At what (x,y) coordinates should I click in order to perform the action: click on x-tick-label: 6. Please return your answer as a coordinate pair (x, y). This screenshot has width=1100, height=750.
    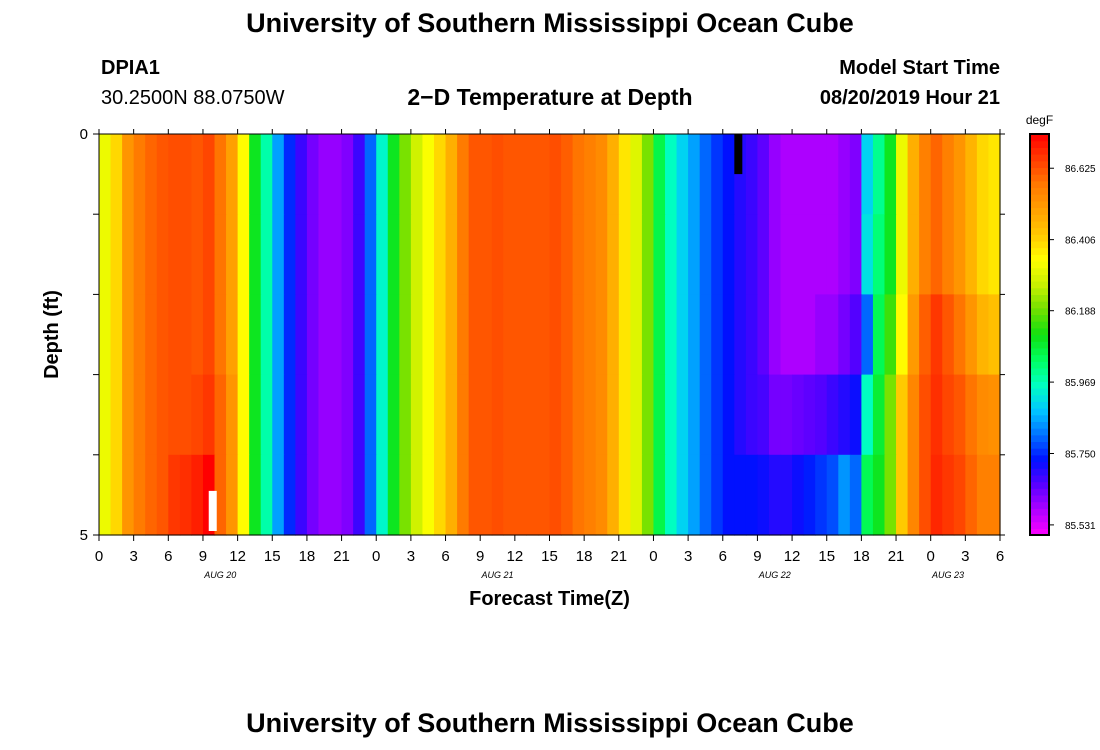
    Looking at the image, I should click on (723, 556).